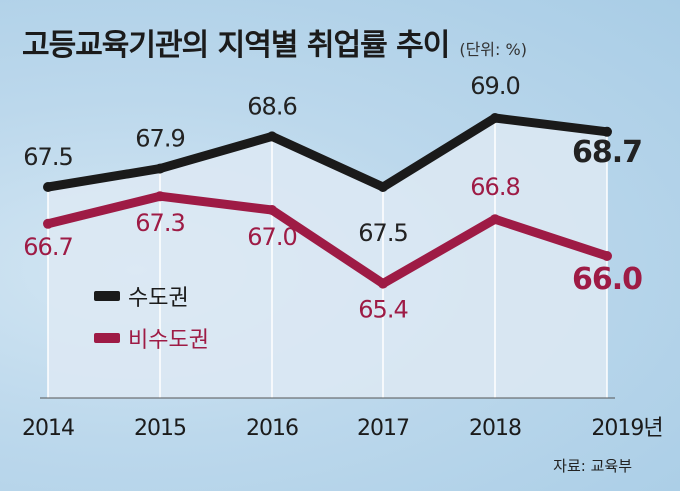 This screenshot has height=491, width=680. What do you see at coordinates (159, 139) in the screenshot?
I see `capital-value-label: 67.9` at bounding box center [159, 139].